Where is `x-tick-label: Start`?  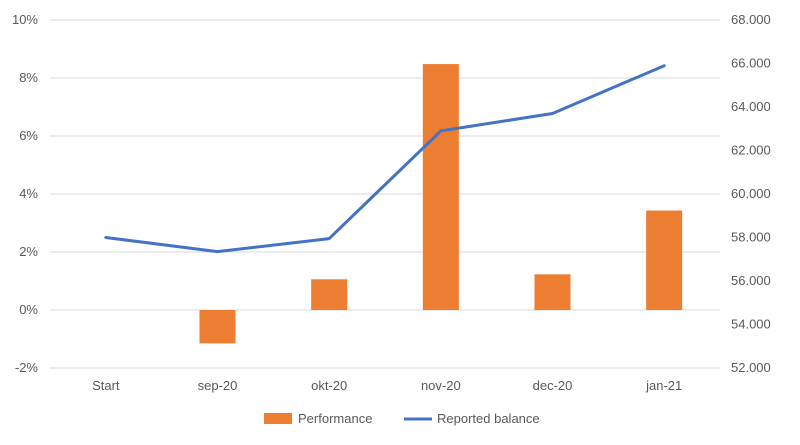 x-tick-label: Start is located at coordinates (106, 385).